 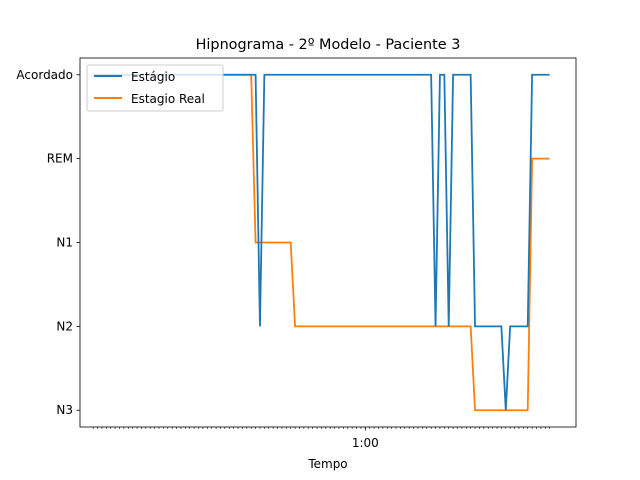 What do you see at coordinates (328, 45) in the screenshot?
I see `chart-title: Hipnograma - 2º Modelo - Paciente 3` at bounding box center [328, 45].